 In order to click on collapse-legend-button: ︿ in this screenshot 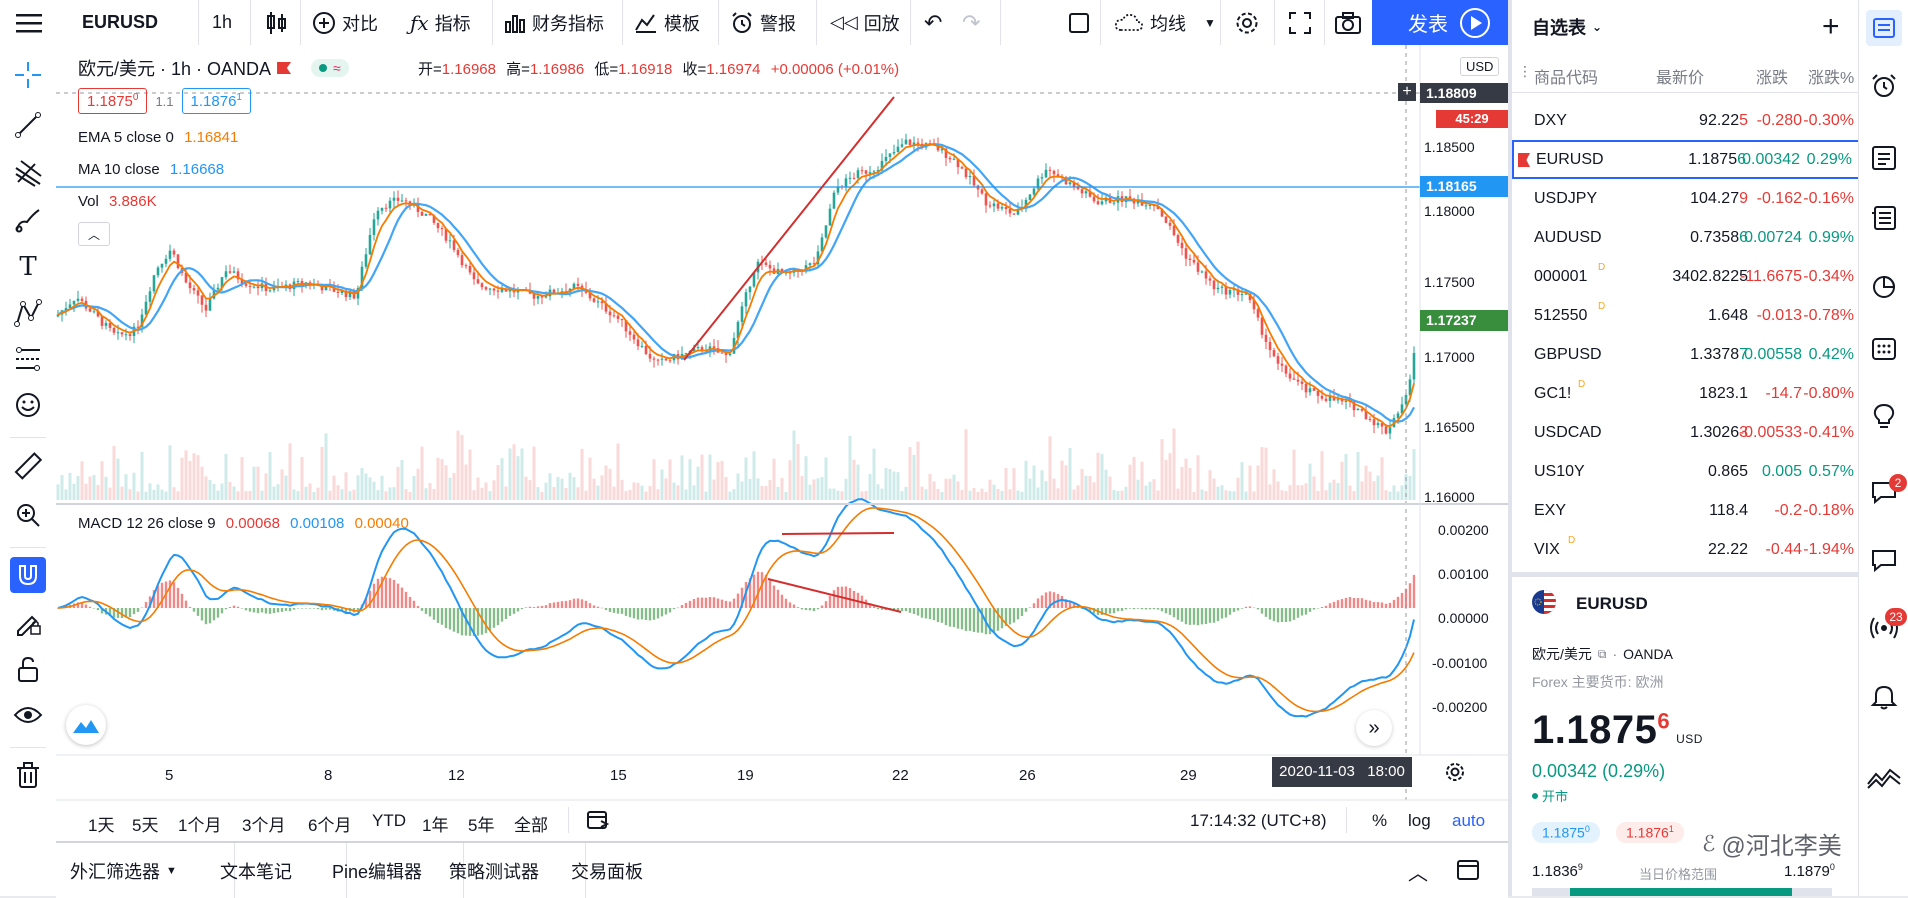, I will do `click(94, 234)`.